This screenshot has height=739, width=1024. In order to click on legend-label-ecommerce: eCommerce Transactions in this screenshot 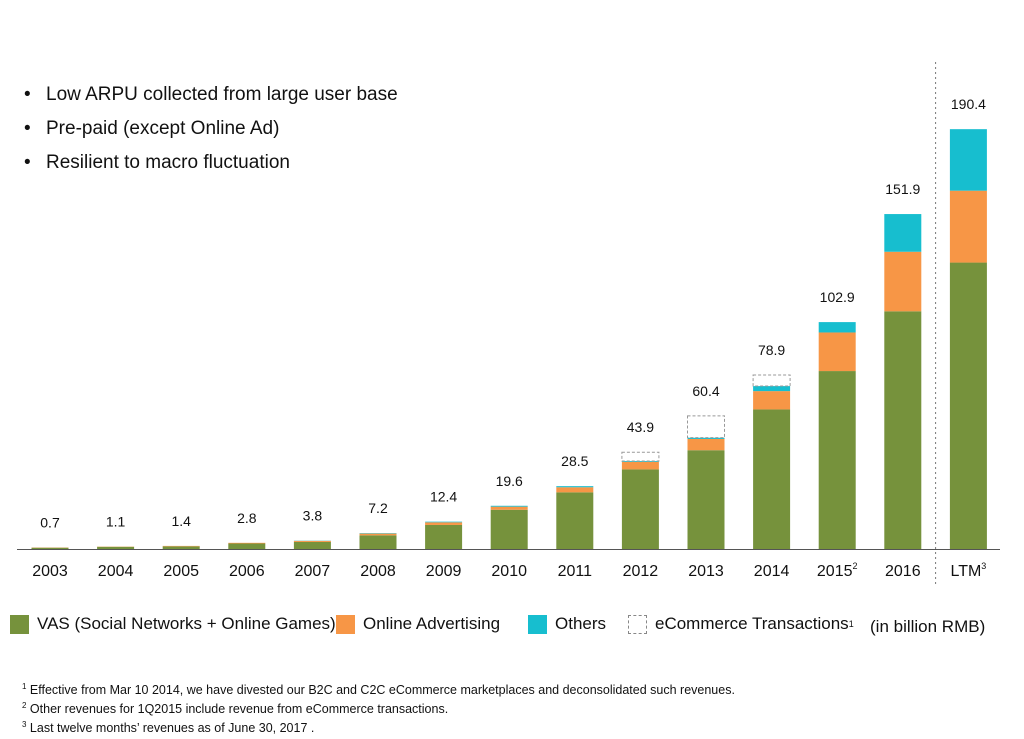, I will do `click(752, 623)`.